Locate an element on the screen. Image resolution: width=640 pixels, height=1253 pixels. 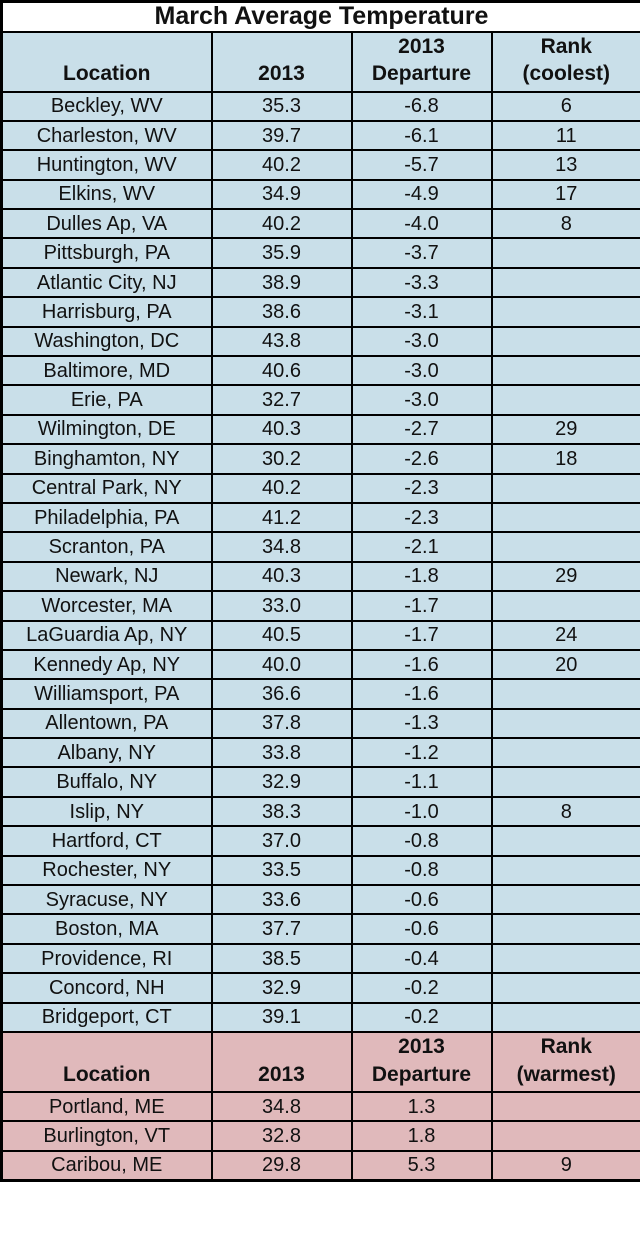
table-row: Atlantic City, NJ 38.9 -3.3 is located at coordinates (320, 282).